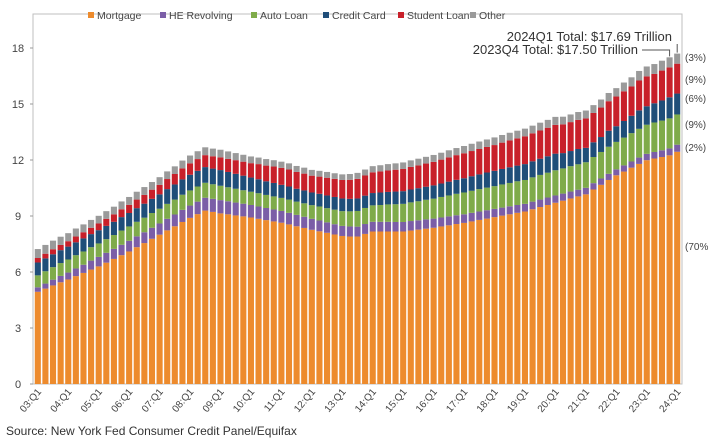  What do you see at coordinates (91, 15) in the screenshot?
I see `legend-swatch` at bounding box center [91, 15].